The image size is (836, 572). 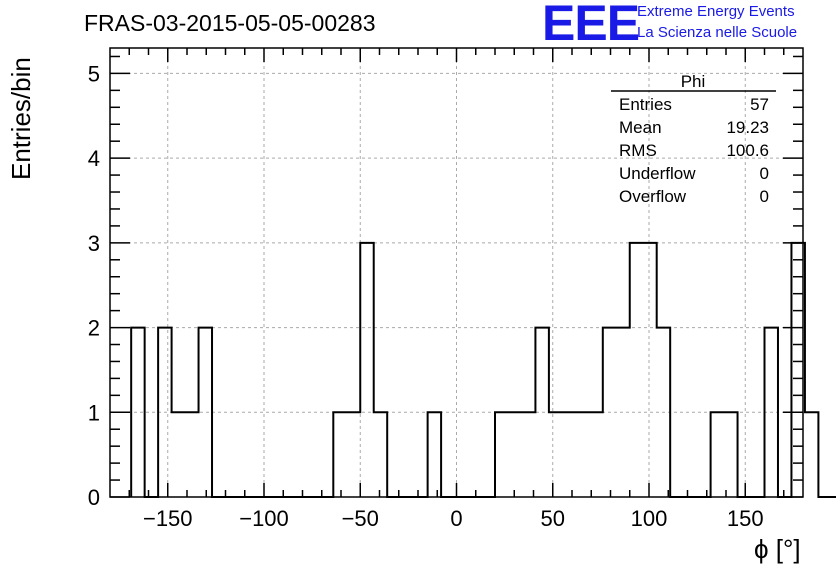 I want to click on x-tick-labels: −150 −100 −50 0 50 100 150, so click(x=453, y=518).